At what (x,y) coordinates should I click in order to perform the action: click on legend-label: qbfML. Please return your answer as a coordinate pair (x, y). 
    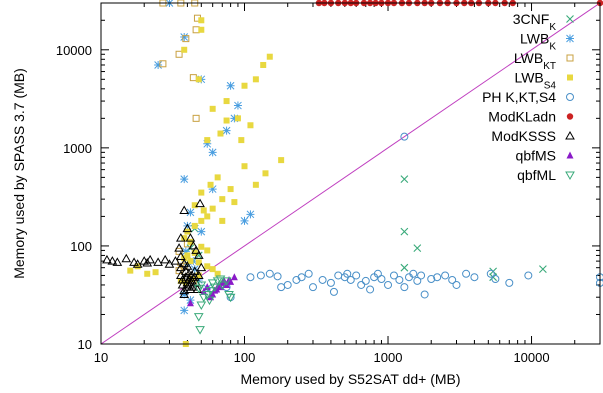
    Looking at the image, I should click on (536, 175).